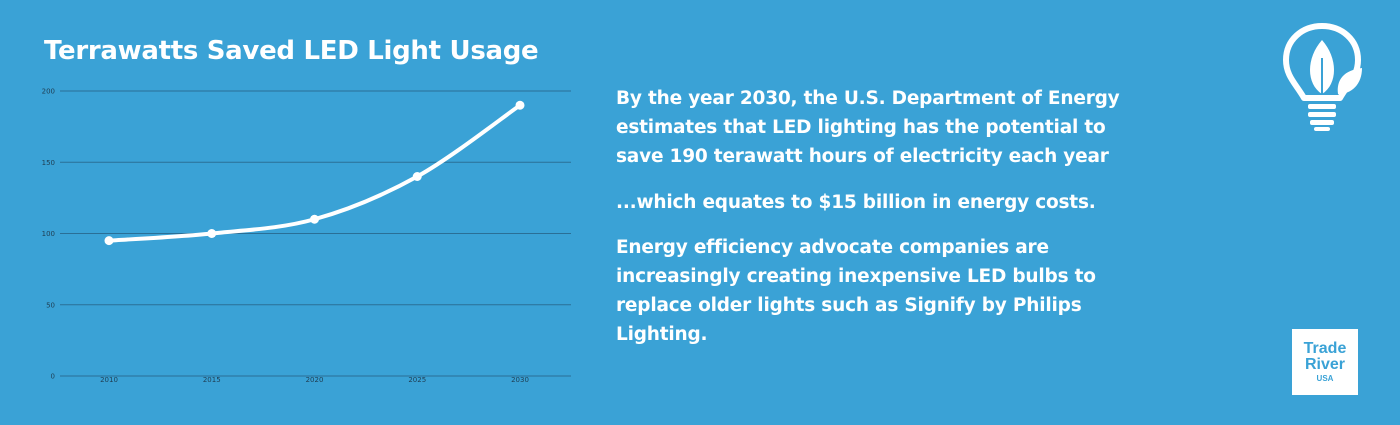  I want to click on chart-title: Terrawatts Saved LED Light Usage, so click(291, 51).